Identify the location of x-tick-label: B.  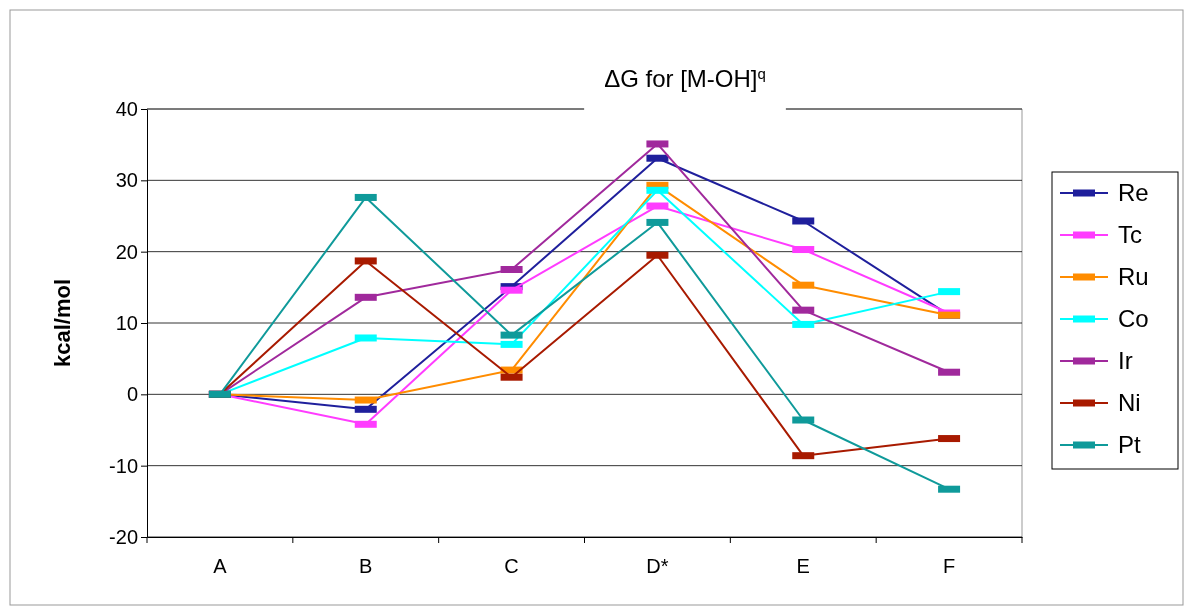
(366, 566).